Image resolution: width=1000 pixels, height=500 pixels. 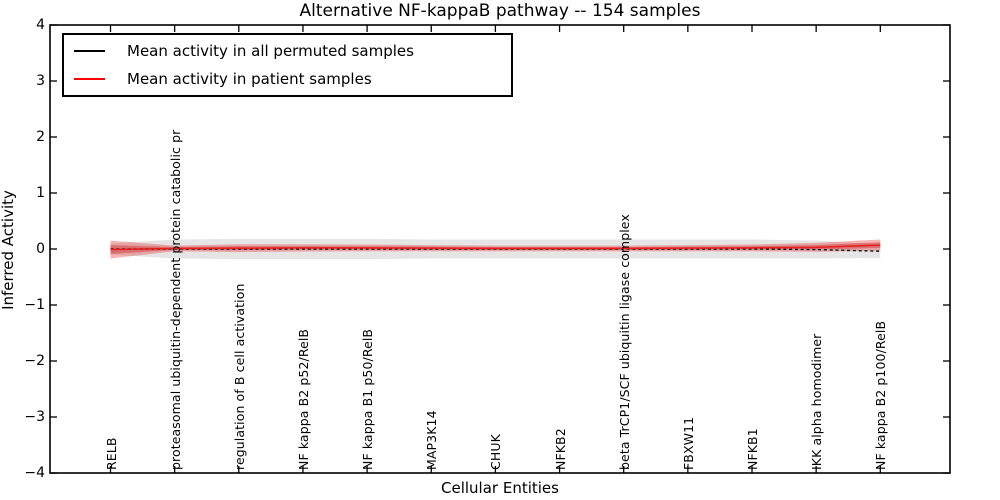 I want to click on entity-label: CHUK, so click(x=496, y=452).